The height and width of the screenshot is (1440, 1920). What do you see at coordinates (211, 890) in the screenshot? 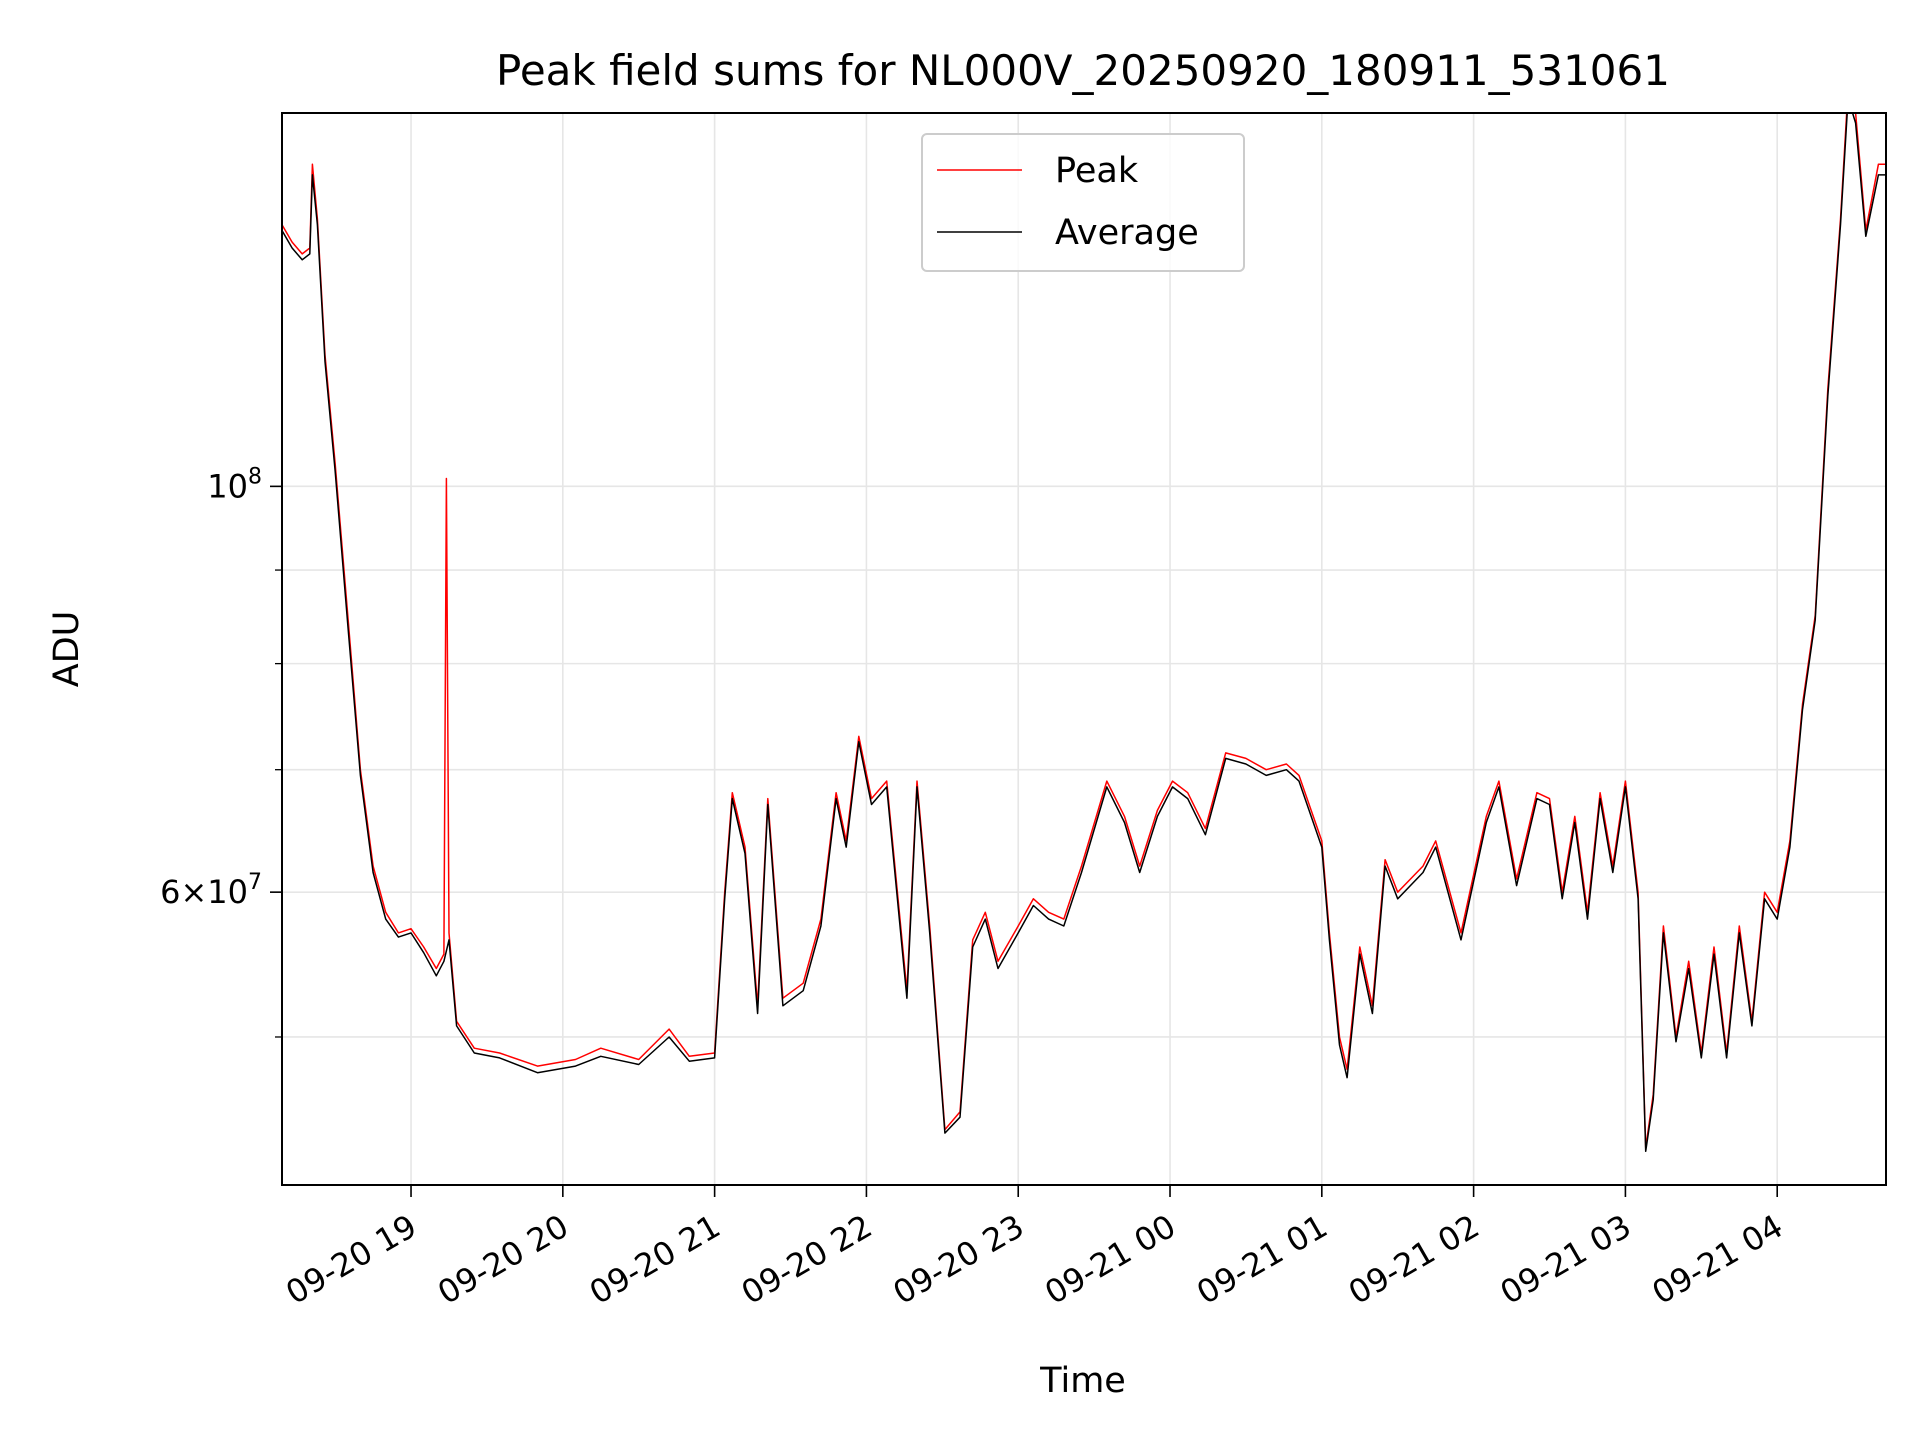
I see `y-tick-label: 6×107` at bounding box center [211, 890].